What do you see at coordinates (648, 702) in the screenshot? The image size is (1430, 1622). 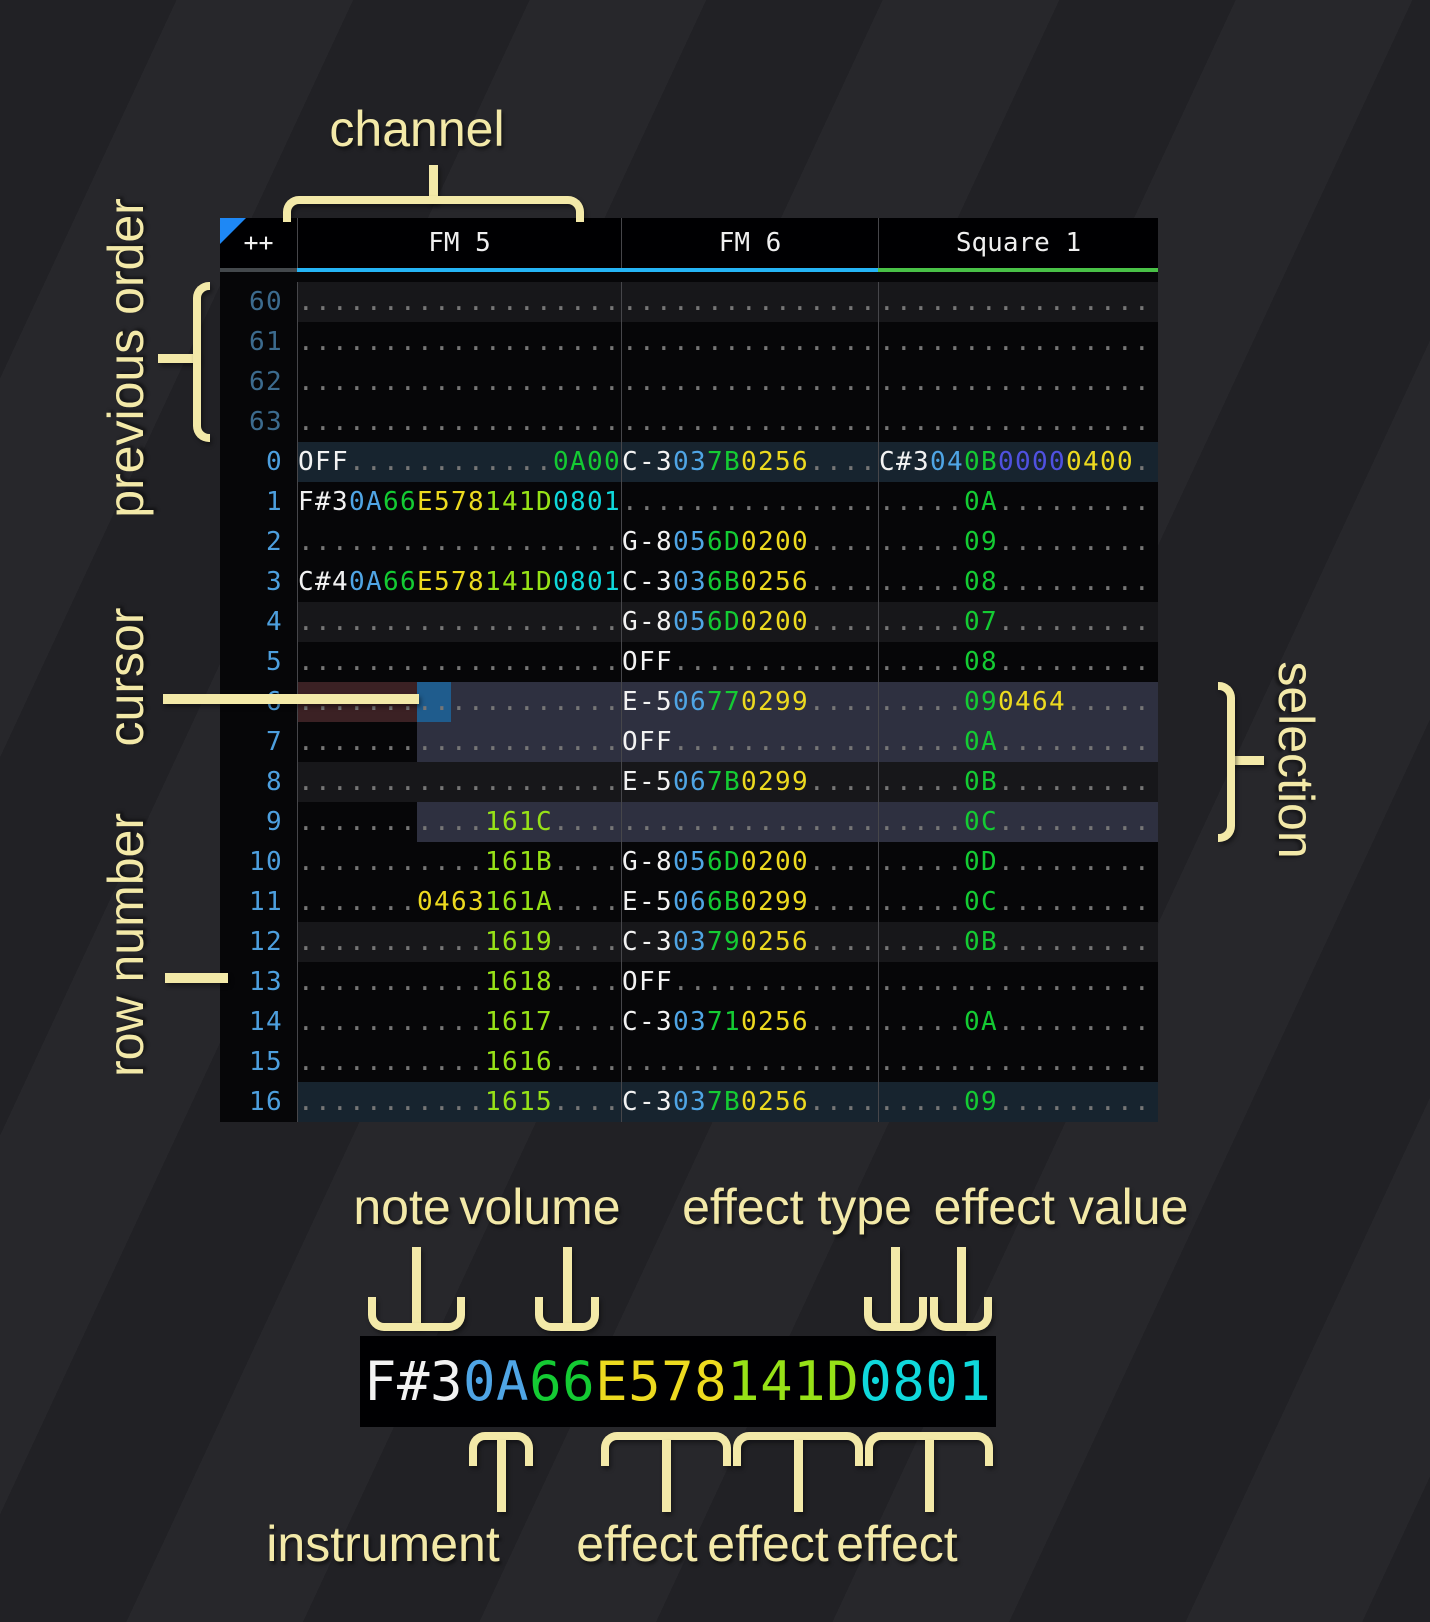 I see `cell-value: E-5` at bounding box center [648, 702].